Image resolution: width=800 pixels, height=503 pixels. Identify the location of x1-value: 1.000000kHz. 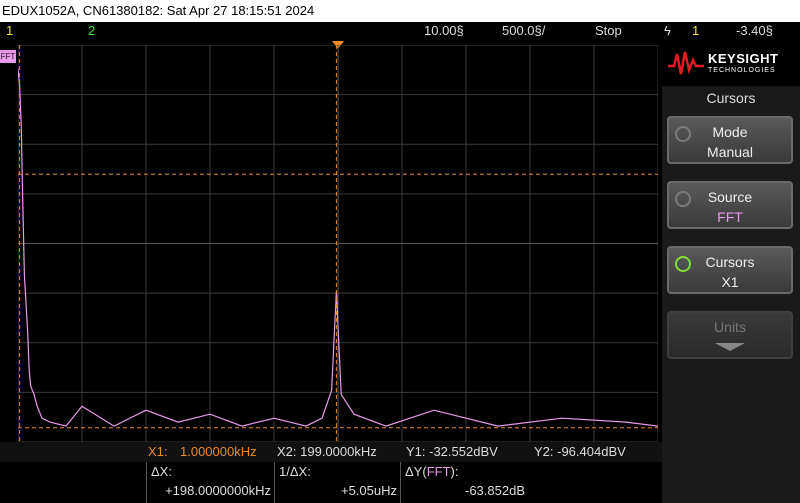
(218, 451).